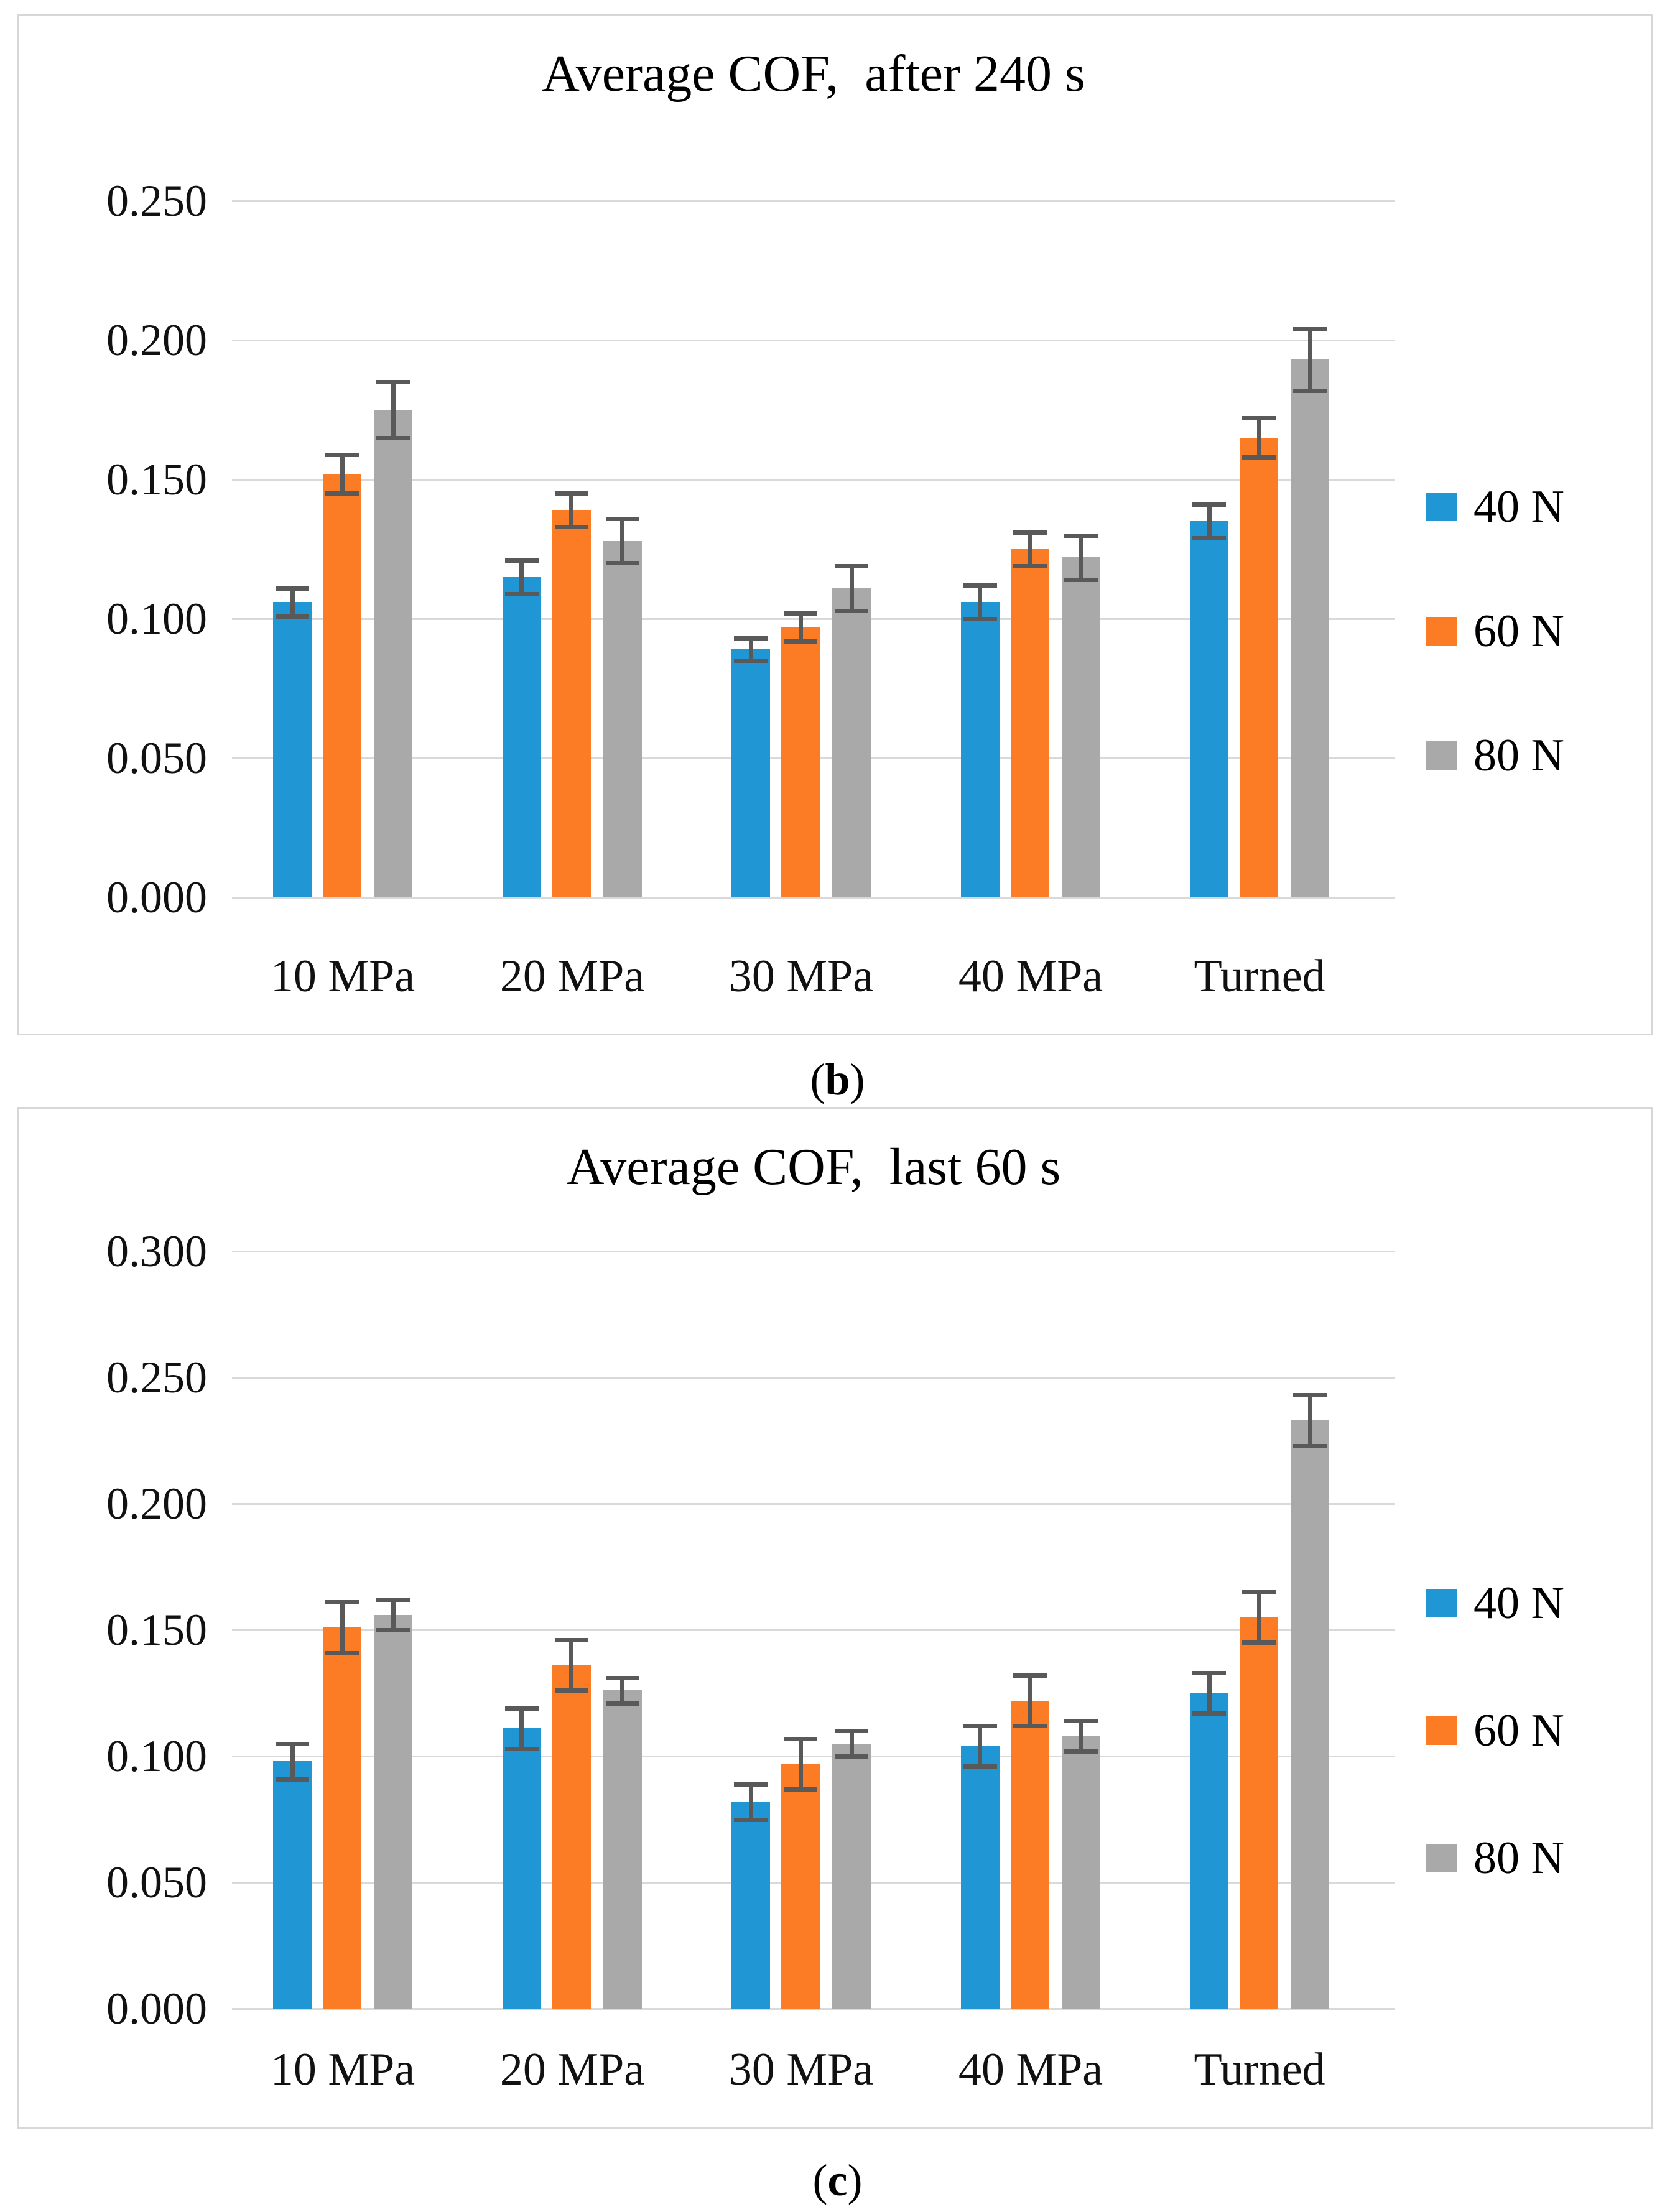 The image size is (1675, 2212). What do you see at coordinates (813, 1167) in the screenshot?
I see `chart-title-c: Average COF, last 60 s` at bounding box center [813, 1167].